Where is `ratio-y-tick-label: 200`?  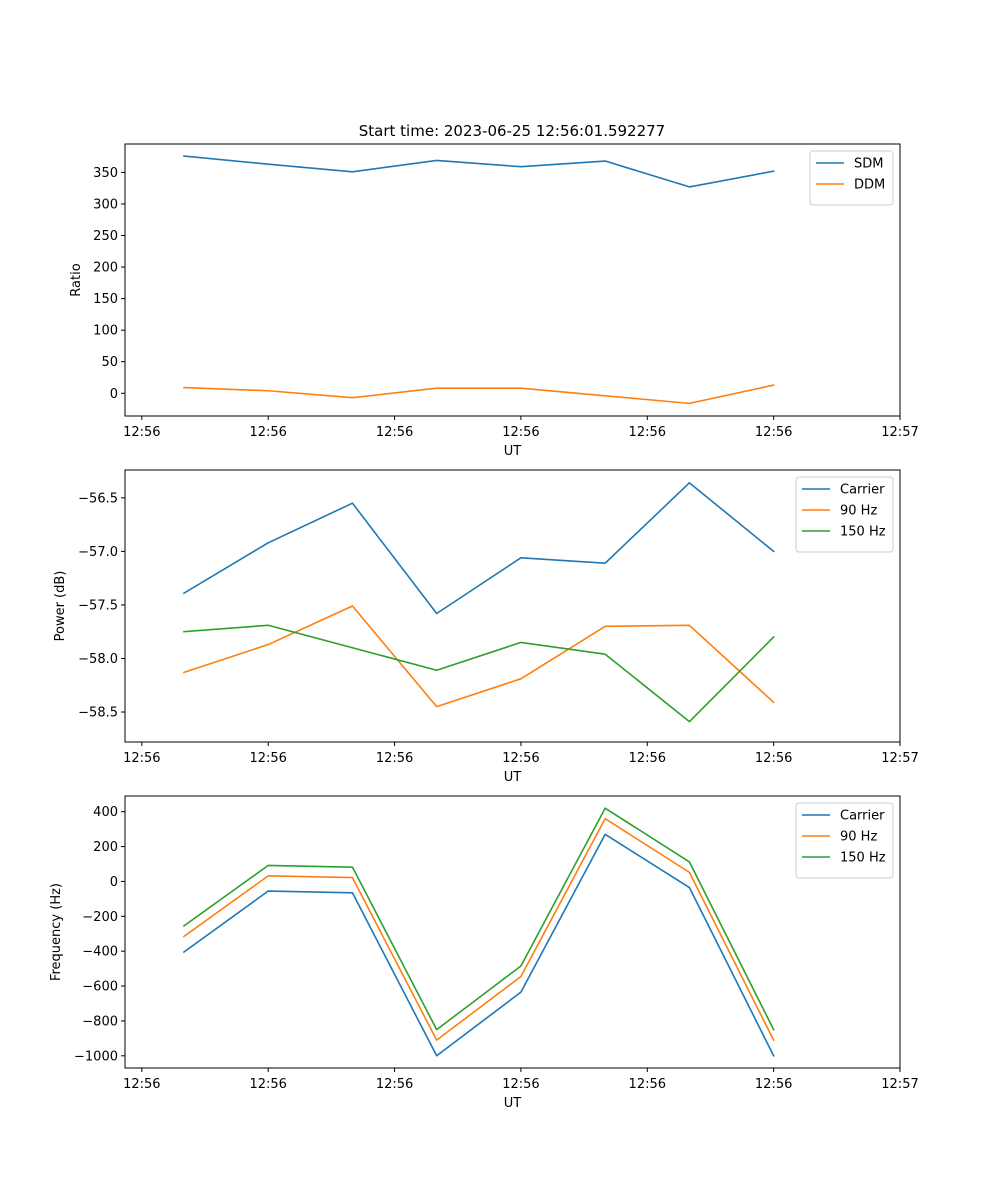
ratio-y-tick-label: 200 is located at coordinates (105, 268).